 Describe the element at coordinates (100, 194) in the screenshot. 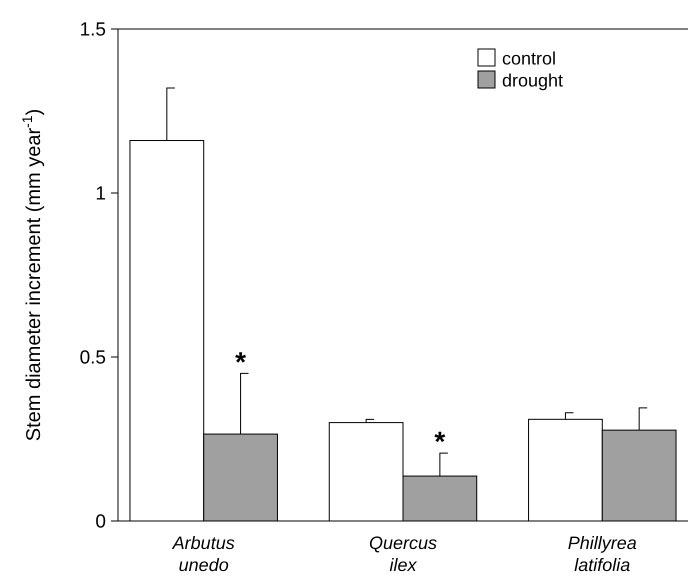

I see `y-tick-label: 1` at that location.